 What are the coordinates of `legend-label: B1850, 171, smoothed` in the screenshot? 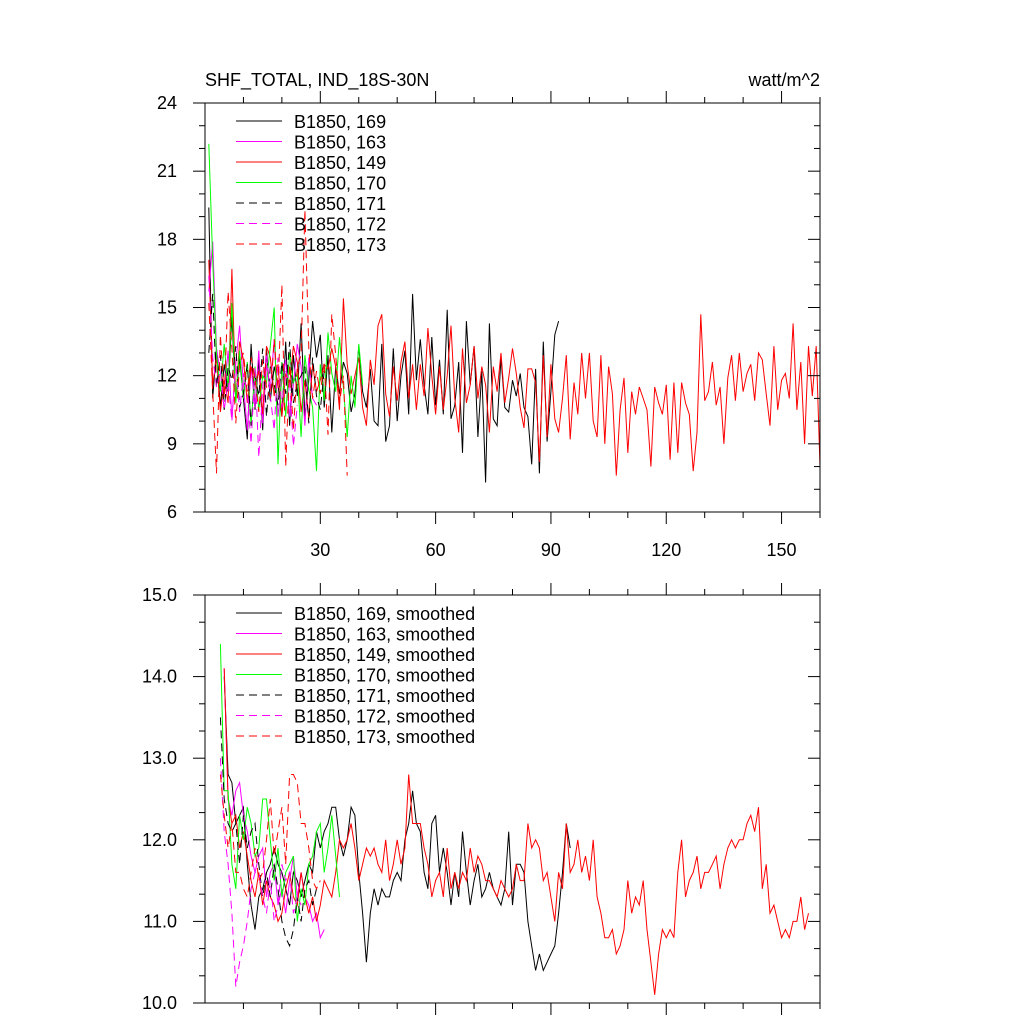 It's located at (384, 696).